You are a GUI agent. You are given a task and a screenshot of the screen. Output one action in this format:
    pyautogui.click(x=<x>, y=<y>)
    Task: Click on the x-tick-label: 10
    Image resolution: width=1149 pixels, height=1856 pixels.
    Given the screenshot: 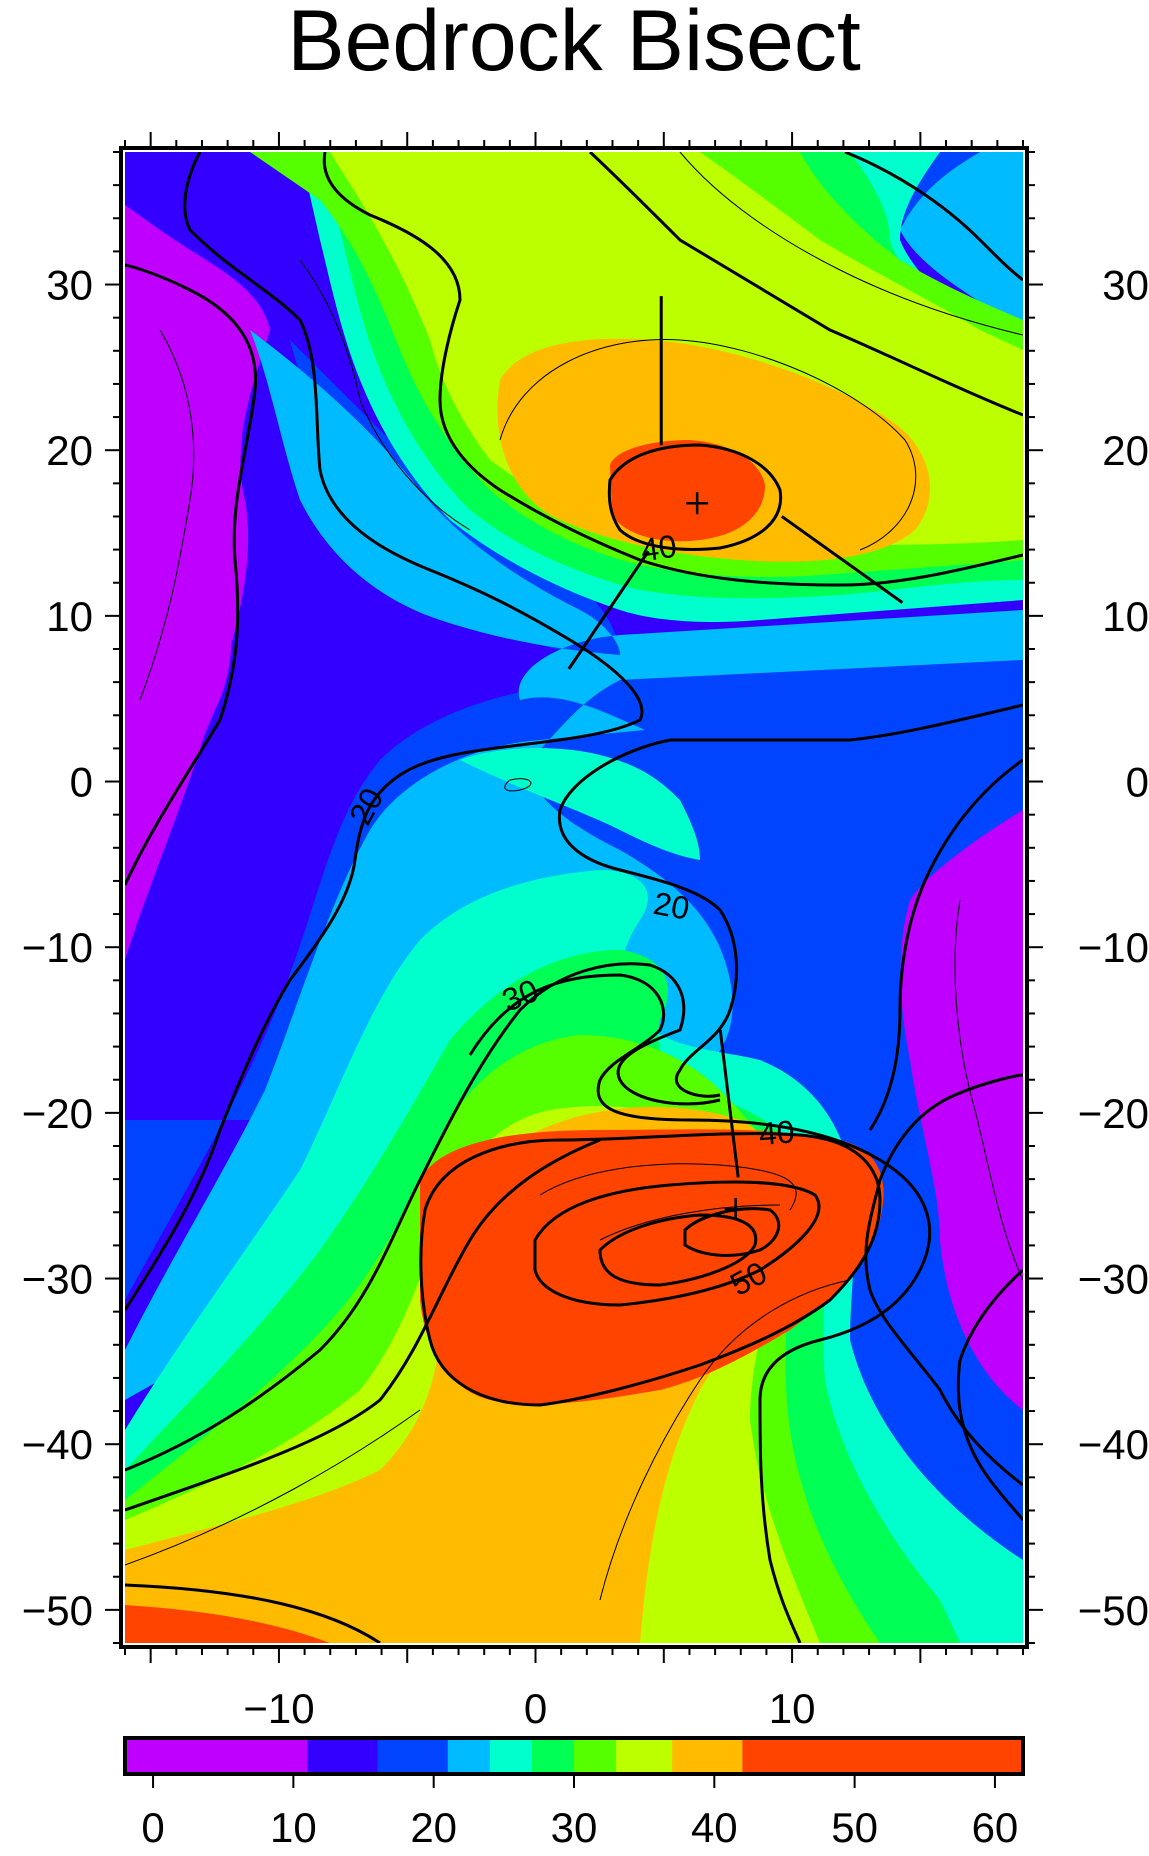 What is the action you would take?
    pyautogui.click(x=792, y=1708)
    